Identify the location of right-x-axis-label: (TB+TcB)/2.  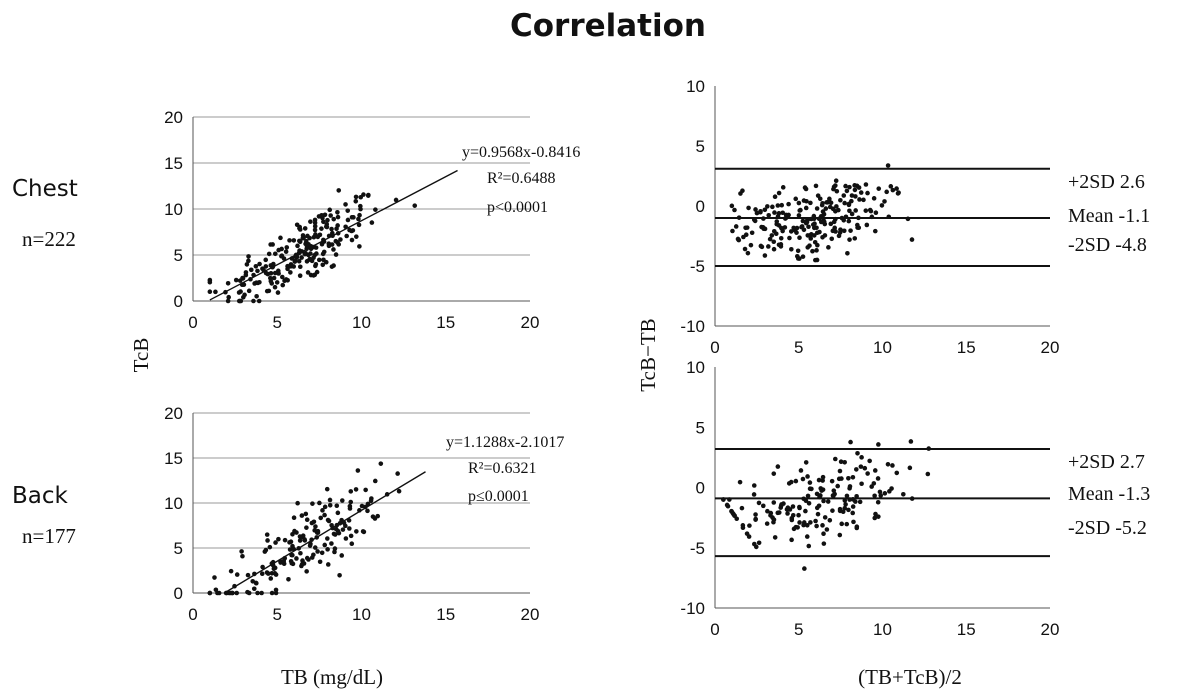
(910, 677).